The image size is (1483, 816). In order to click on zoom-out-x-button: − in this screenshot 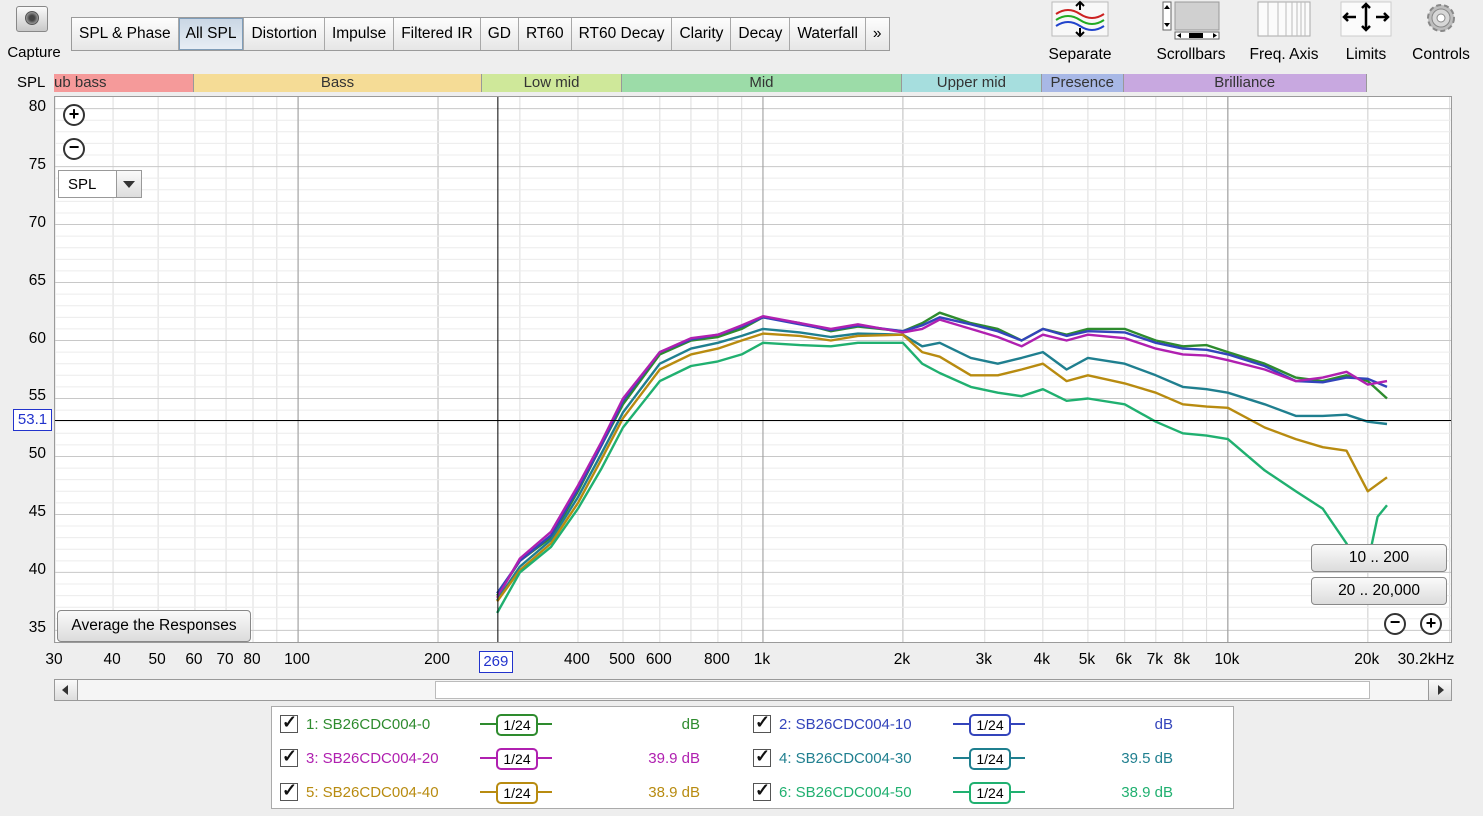, I will do `click(1395, 624)`.